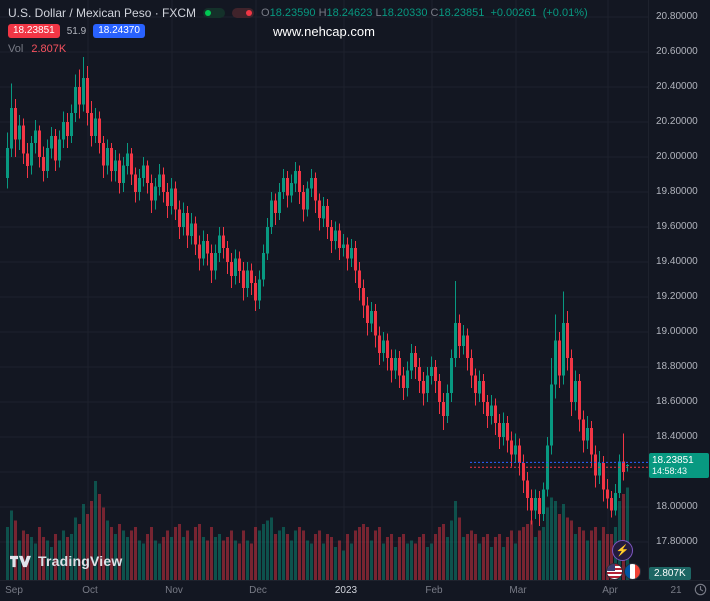  Describe the element at coordinates (677, 261) in the screenshot. I see `price-axis-label: 19.40000` at that location.